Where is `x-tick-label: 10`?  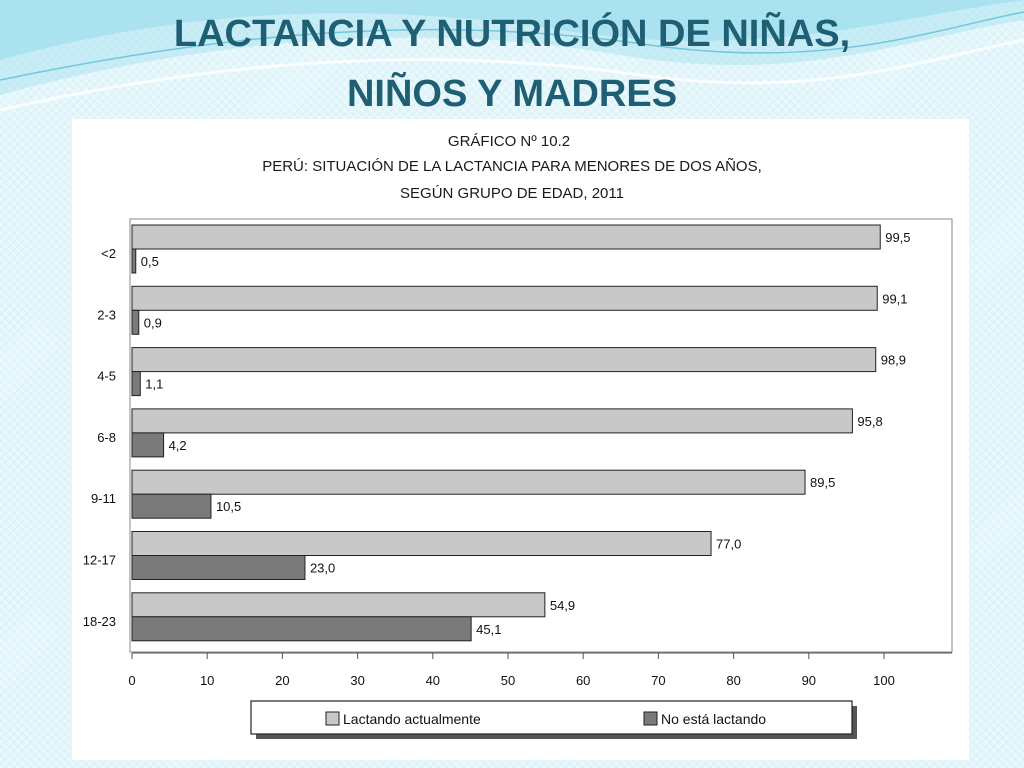 x-tick-label: 10 is located at coordinates (207, 680).